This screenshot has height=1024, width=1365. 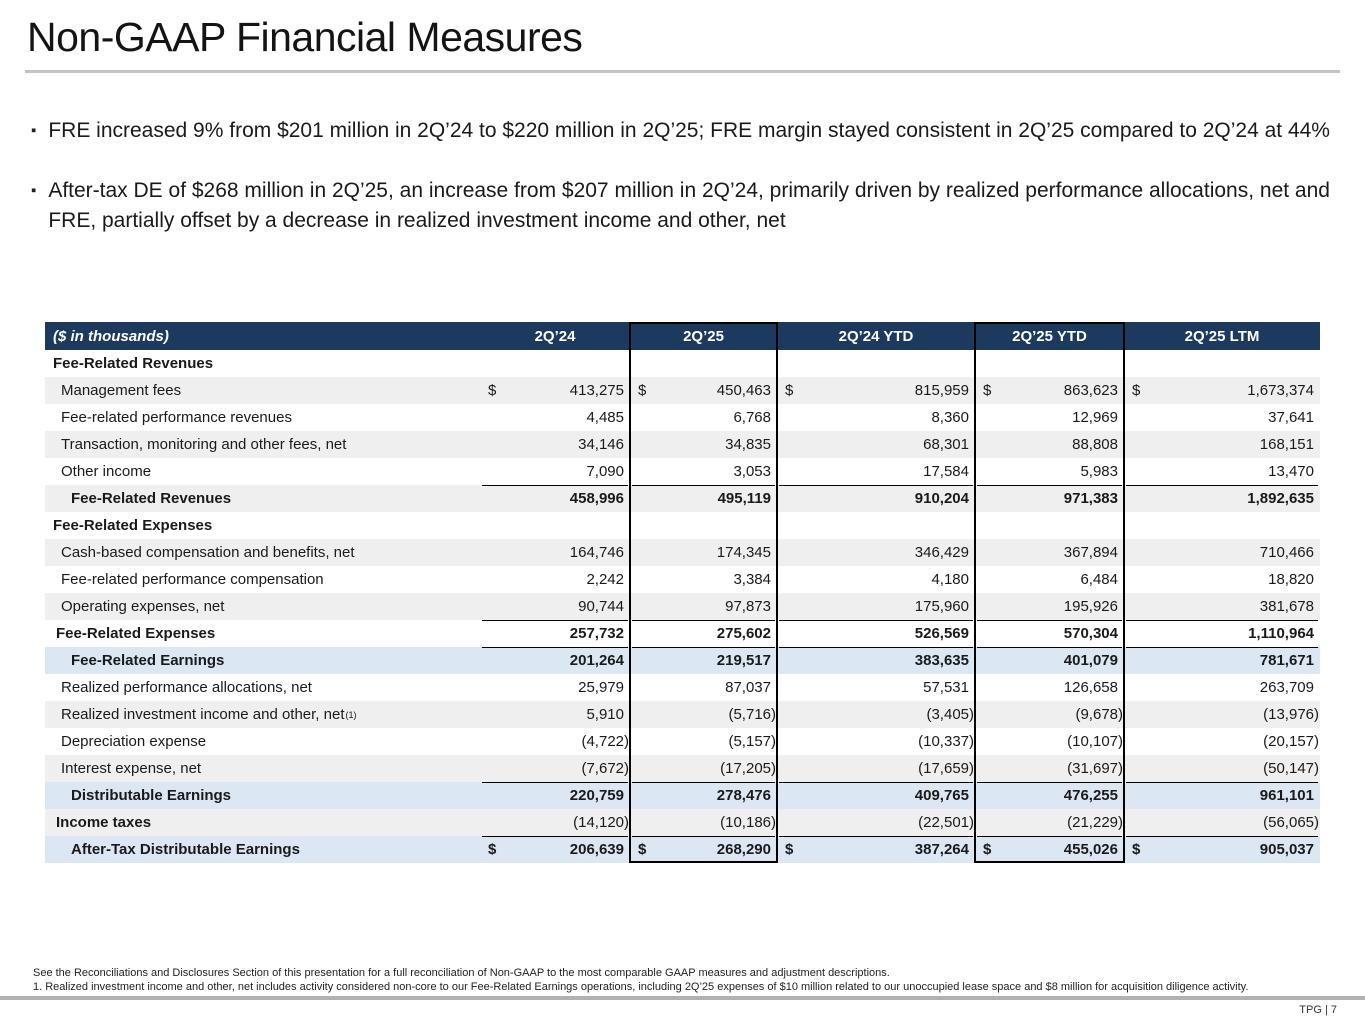 What do you see at coordinates (703, 714) in the screenshot?
I see `cell: (5,716)` at bounding box center [703, 714].